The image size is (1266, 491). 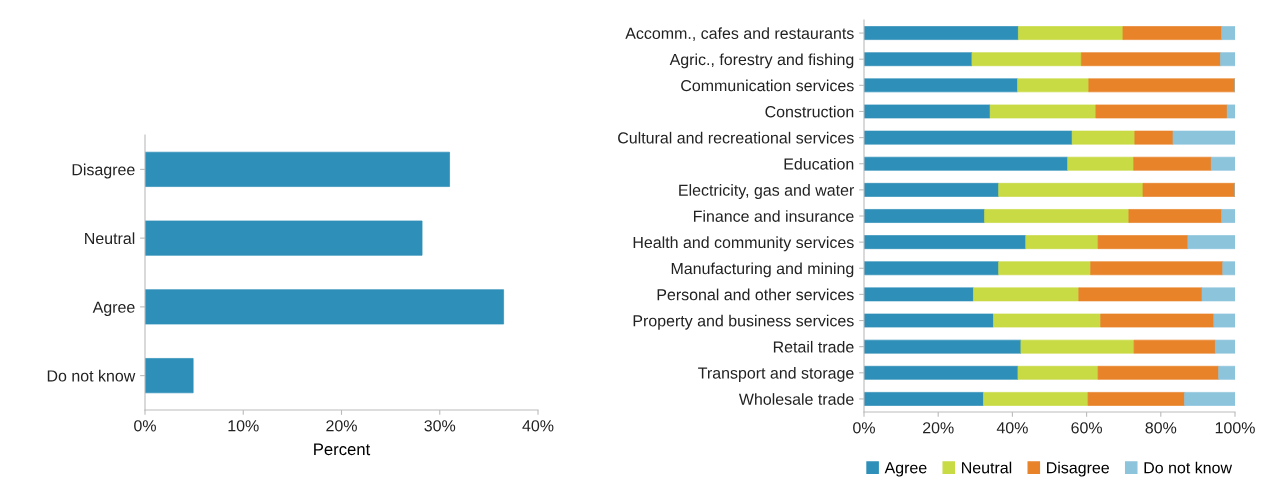 I want to click on y-tick-label: Transport and storage, so click(x=776, y=374).